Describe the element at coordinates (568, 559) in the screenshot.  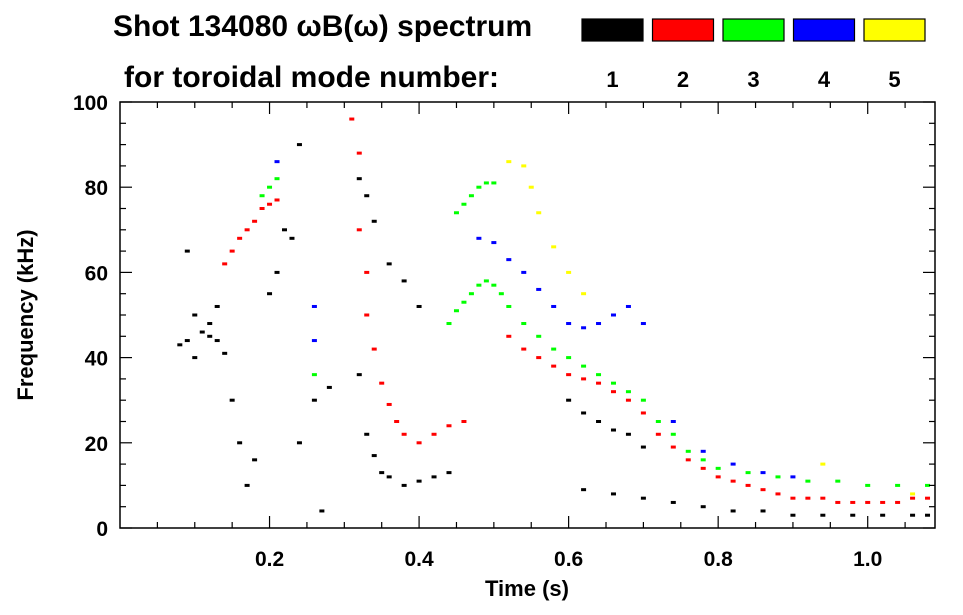
I see `x-tick-label: 0.6` at that location.